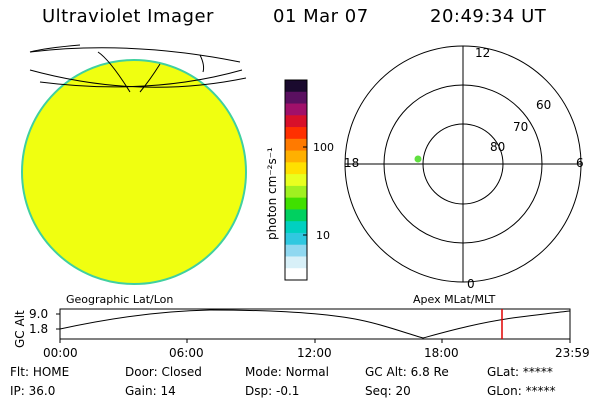  What do you see at coordinates (315, 324) in the screenshot?
I see `altitude-curve` at bounding box center [315, 324].